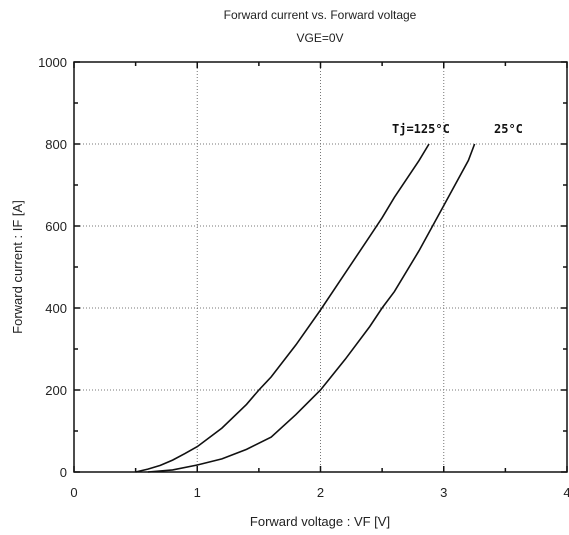 The height and width of the screenshot is (535, 569). What do you see at coordinates (197, 492) in the screenshot?
I see `x-tick-label: 1` at bounding box center [197, 492].